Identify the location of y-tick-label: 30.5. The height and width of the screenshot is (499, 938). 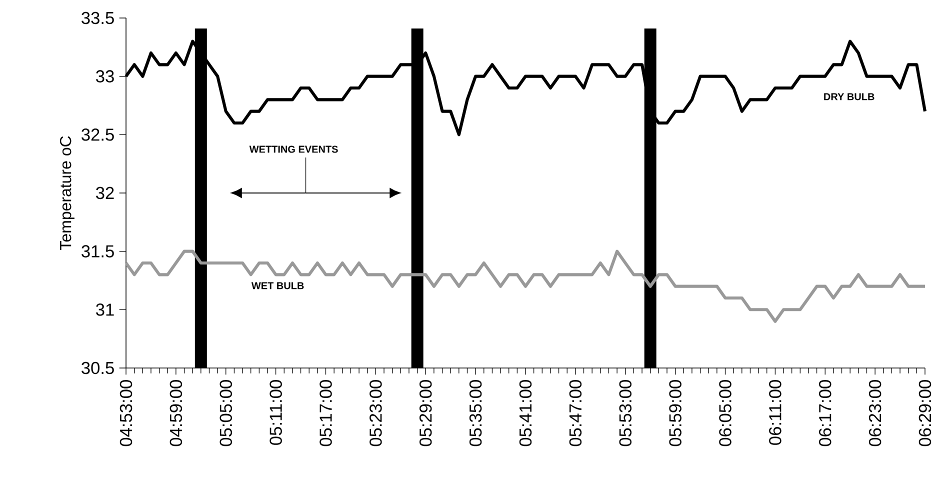
(98, 368).